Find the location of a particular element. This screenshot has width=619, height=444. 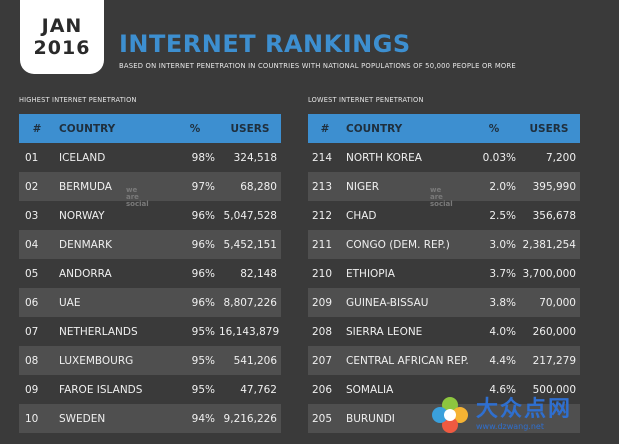

cell-rank: 212 is located at coordinates (322, 215).